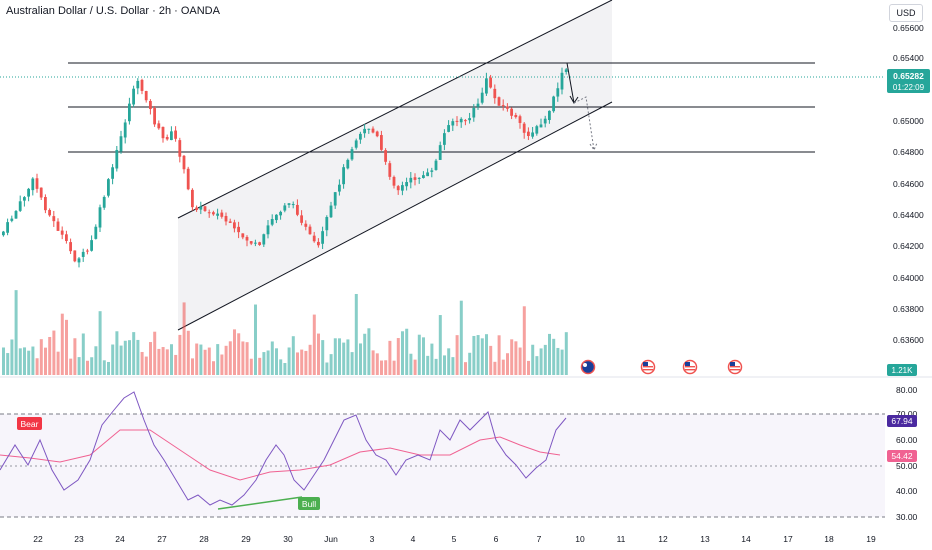 This screenshot has width=932, height=550. What do you see at coordinates (902, 456) in the screenshot?
I see `rsi-ma-value-text: 54.42` at bounding box center [902, 456].